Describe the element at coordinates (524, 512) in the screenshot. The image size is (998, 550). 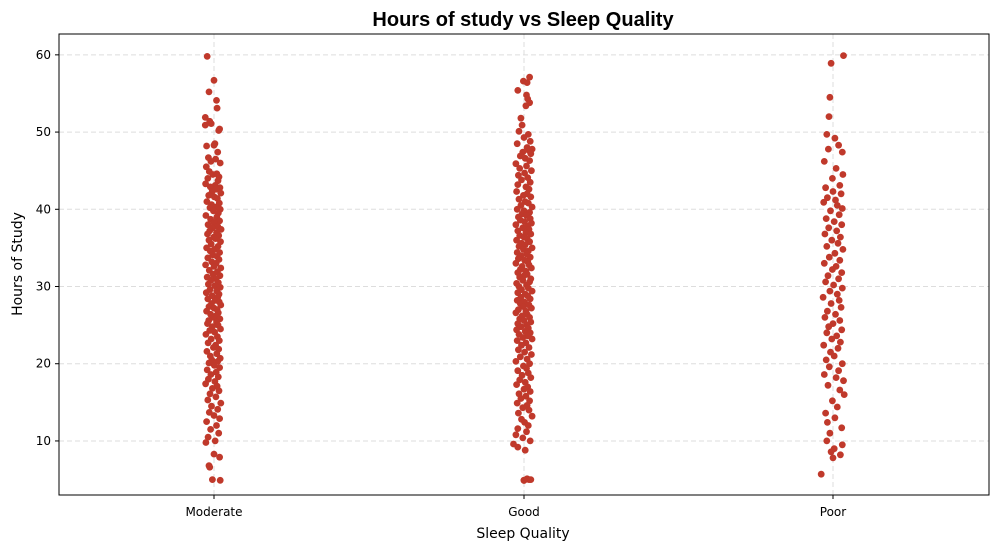
I see `x-tick-label-good: Good` at that location.